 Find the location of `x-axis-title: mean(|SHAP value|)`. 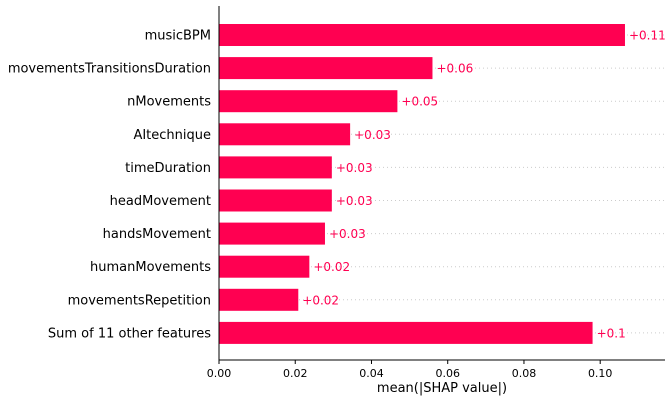

x-axis-title: mean(|SHAP value|) is located at coordinates (442, 388).